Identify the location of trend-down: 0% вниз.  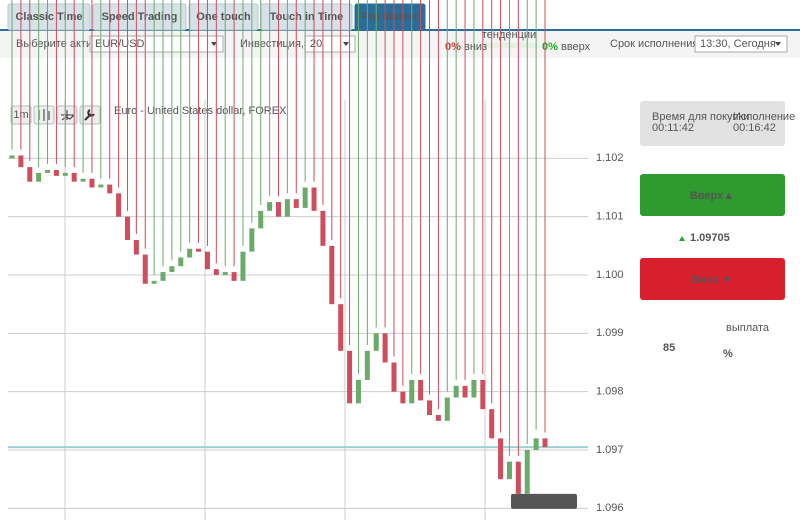
(466, 47).